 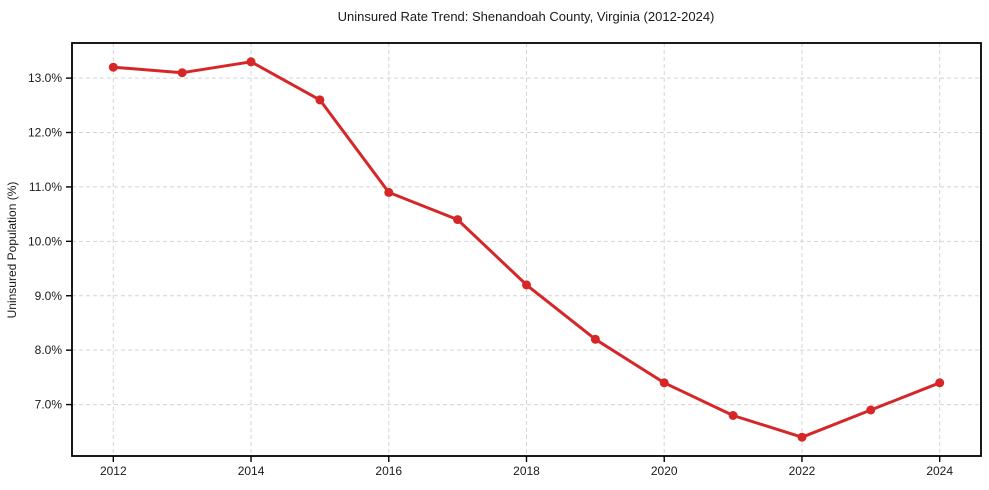 What do you see at coordinates (113, 67) in the screenshot?
I see `data-point-2012` at bounding box center [113, 67].